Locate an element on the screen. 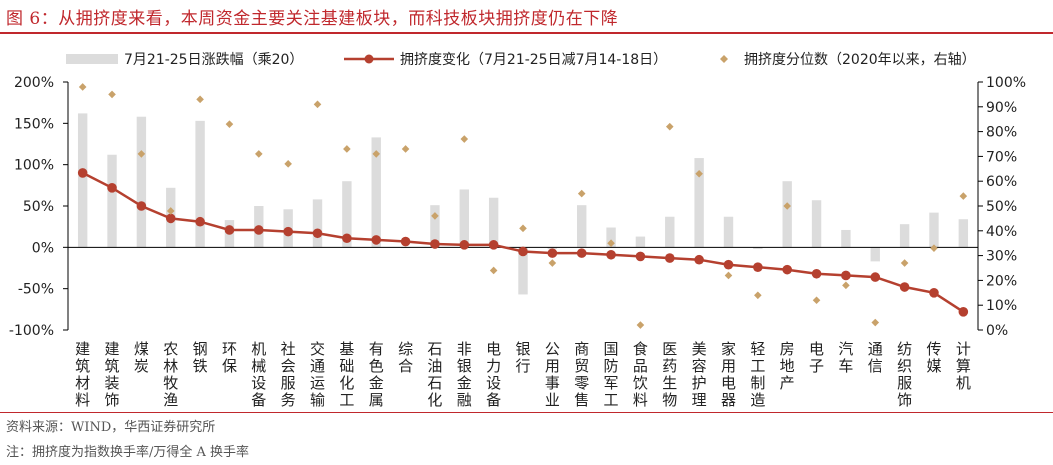  title-rule is located at coordinates (526, 33).